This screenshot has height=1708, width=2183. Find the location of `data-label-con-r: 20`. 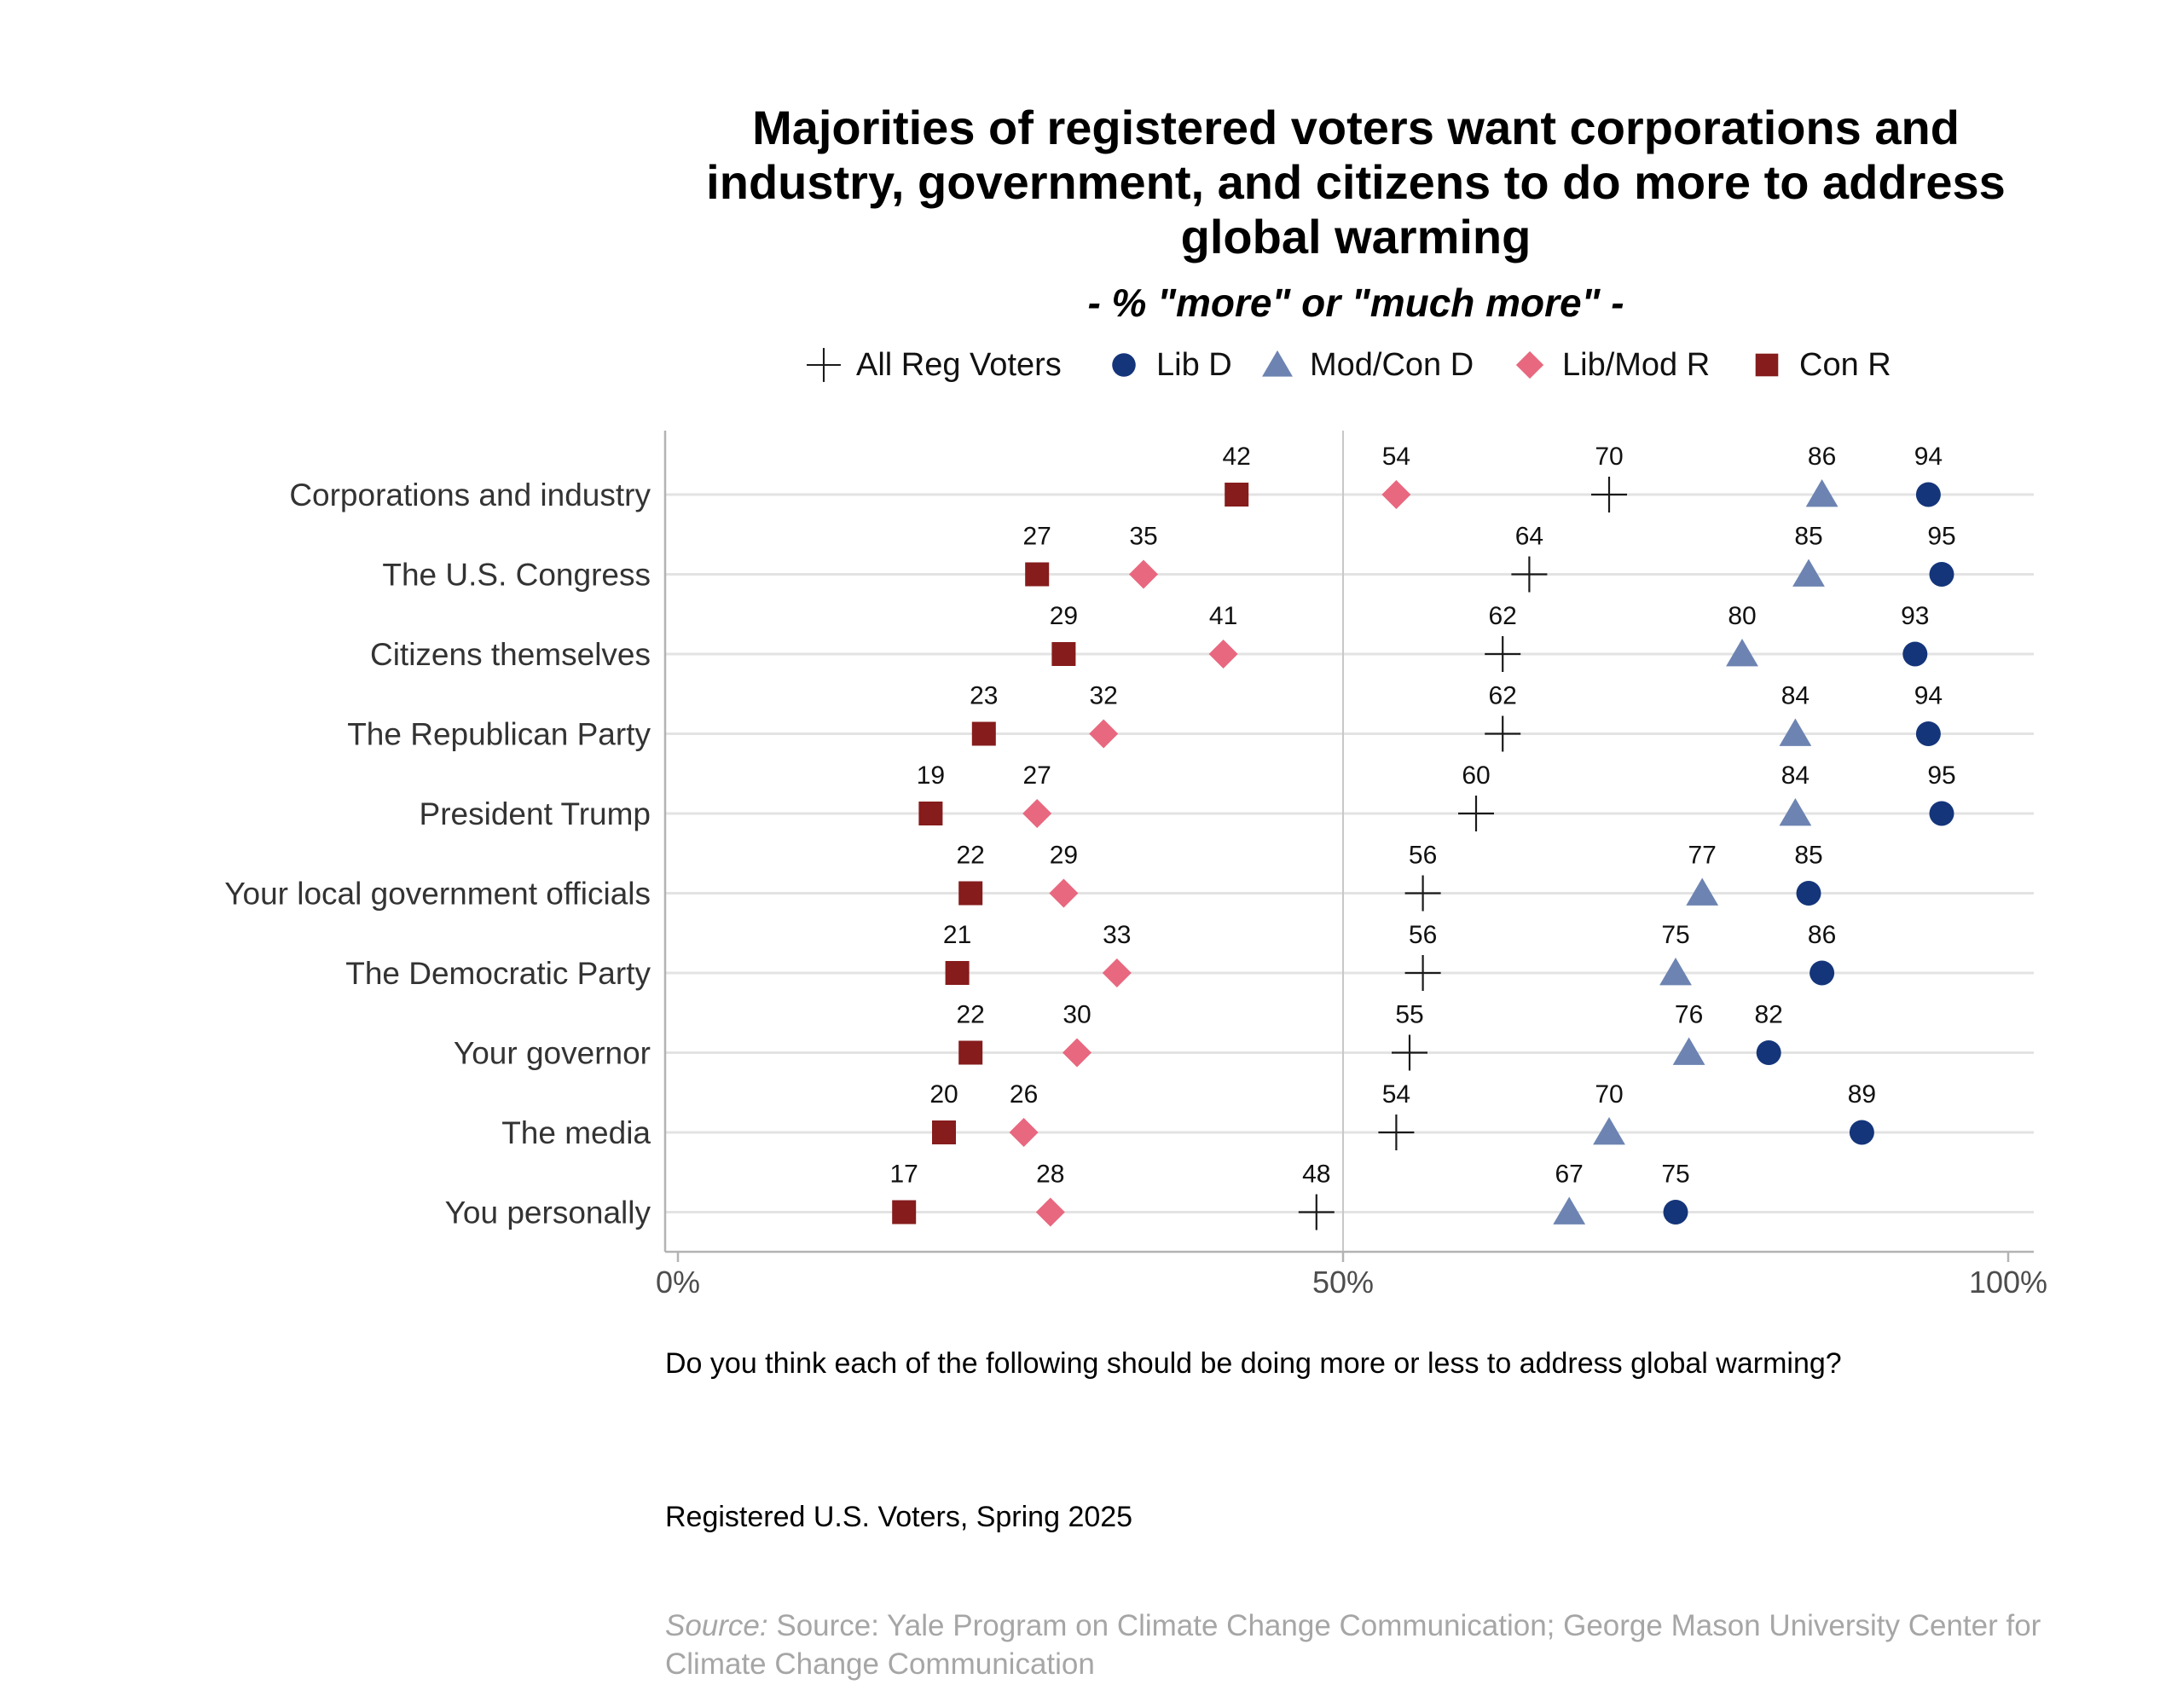

data-label-con-r: 20 is located at coordinates (943, 1094).